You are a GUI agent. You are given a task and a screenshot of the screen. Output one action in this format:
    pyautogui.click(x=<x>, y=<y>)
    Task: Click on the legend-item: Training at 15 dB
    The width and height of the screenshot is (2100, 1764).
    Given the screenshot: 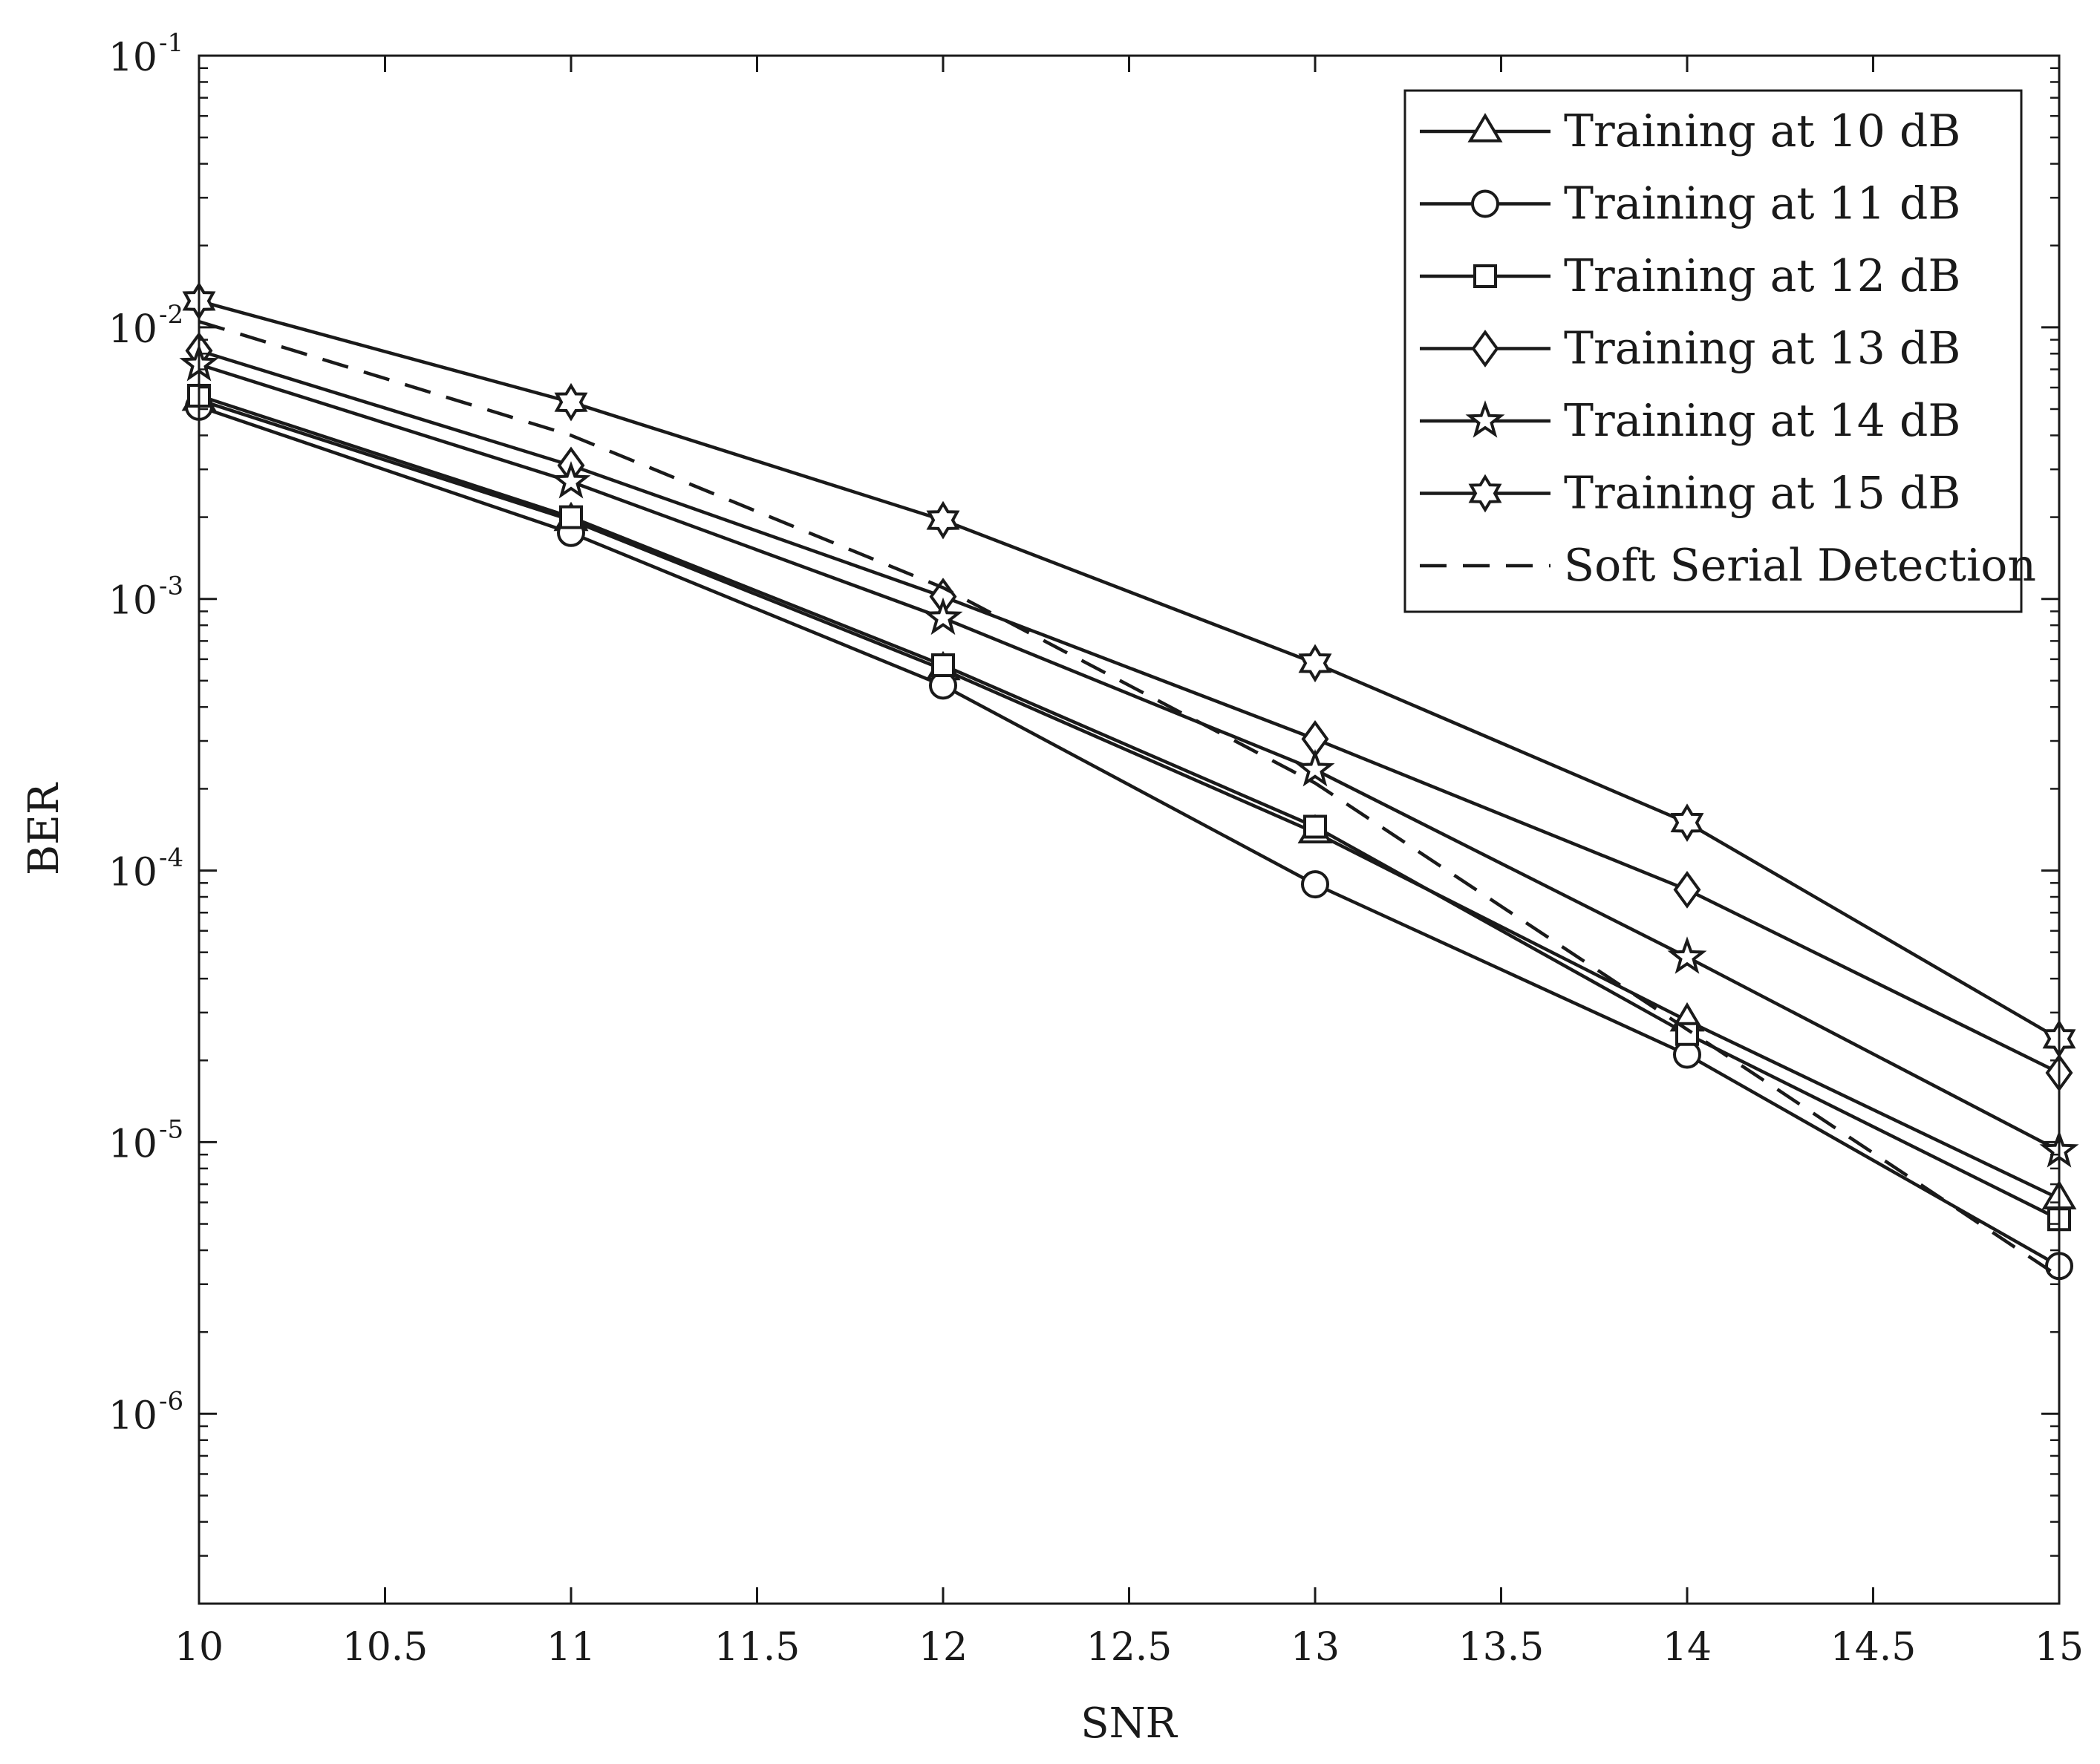 What is the action you would take?
    pyautogui.click(x=1690, y=494)
    